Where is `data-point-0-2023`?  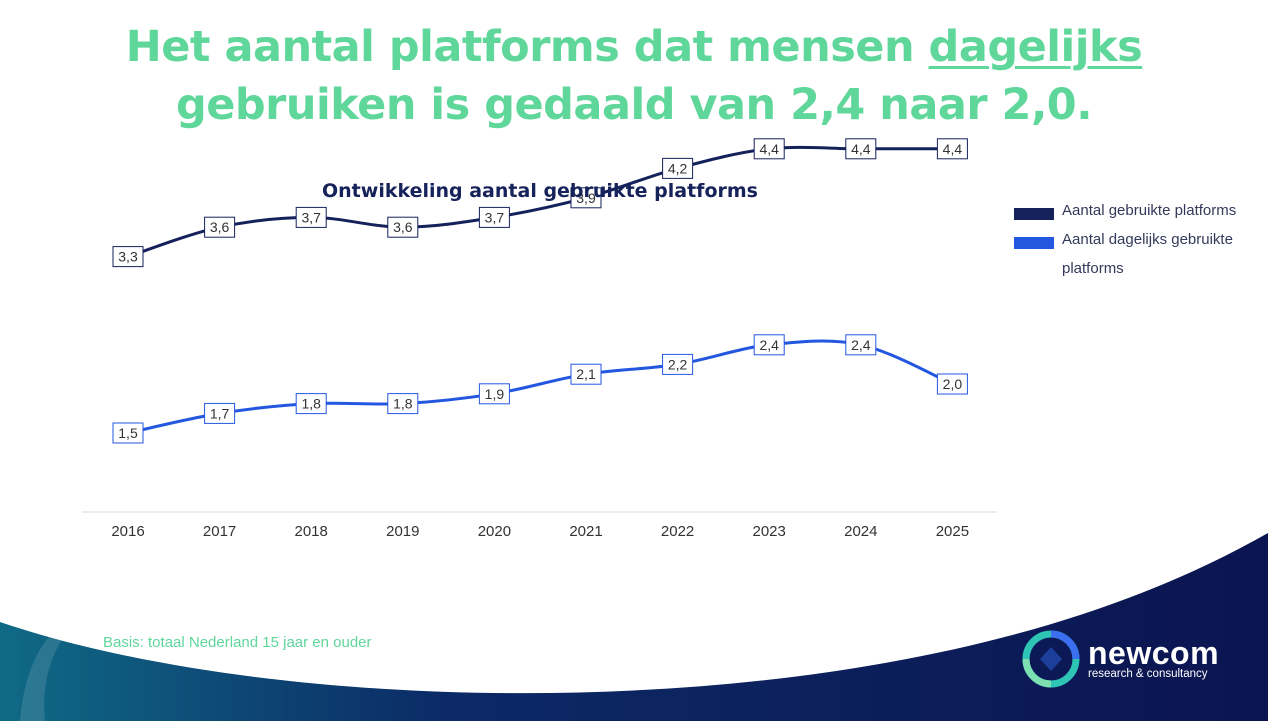
data-point-0-2023 is located at coordinates (769, 149).